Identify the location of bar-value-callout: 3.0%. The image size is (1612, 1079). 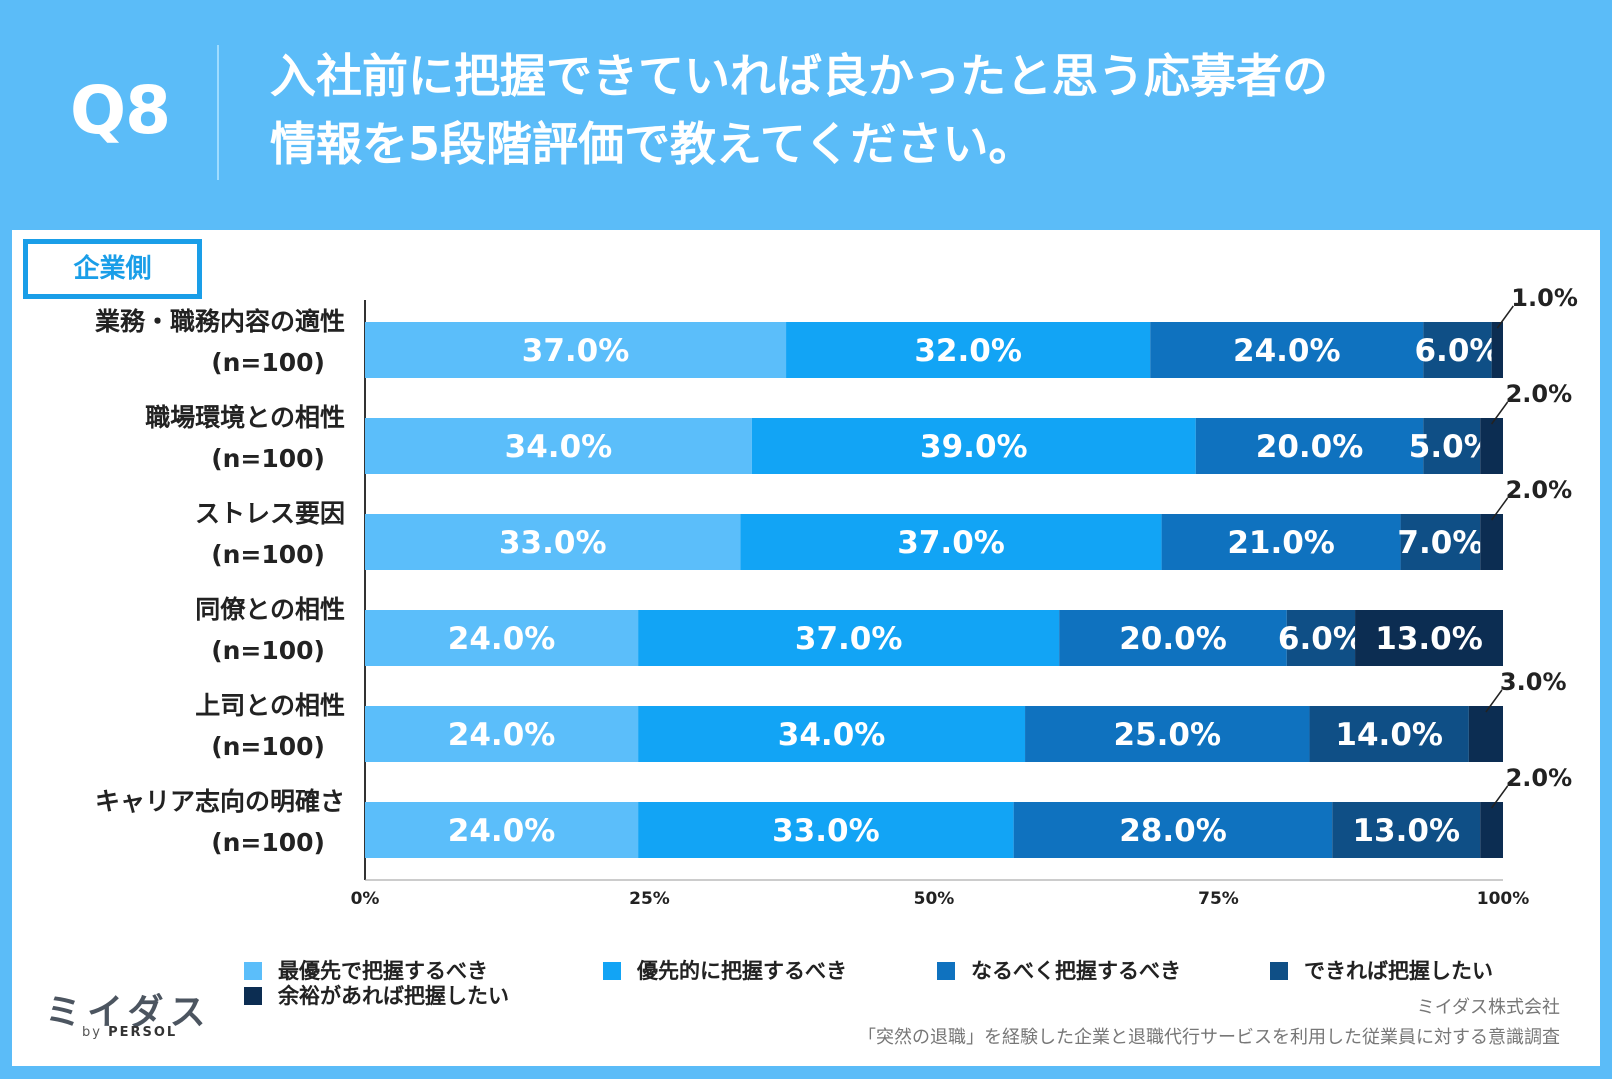
(1533, 682).